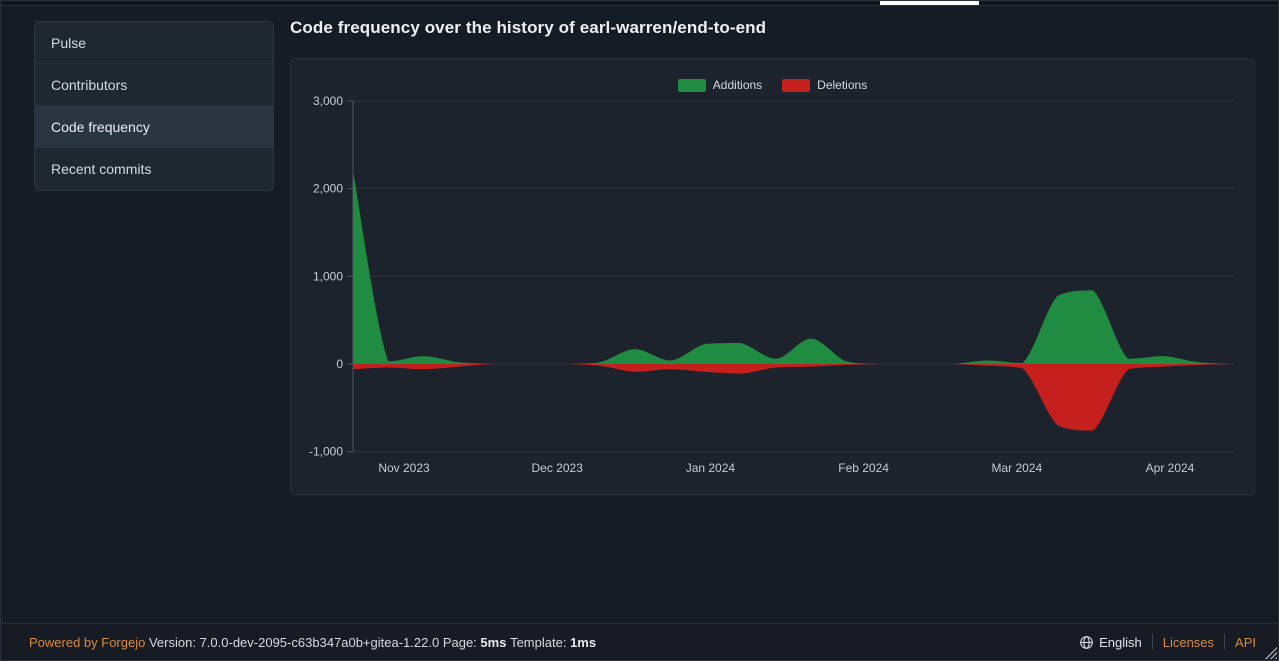 This screenshot has width=1279, height=661. I want to click on legend-item-additions: Additions, so click(720, 85).